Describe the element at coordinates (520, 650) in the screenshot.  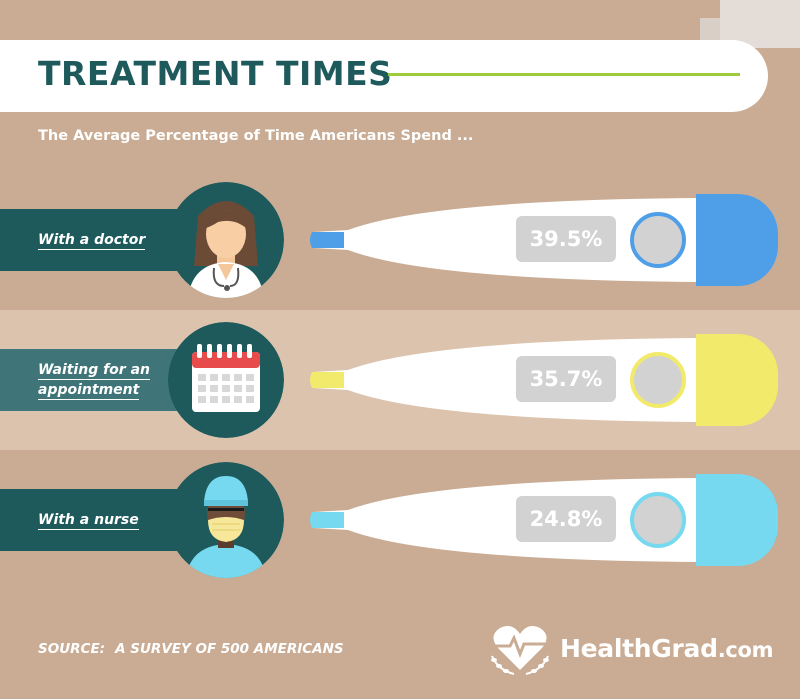
I see `heart-laurel-icon` at that location.